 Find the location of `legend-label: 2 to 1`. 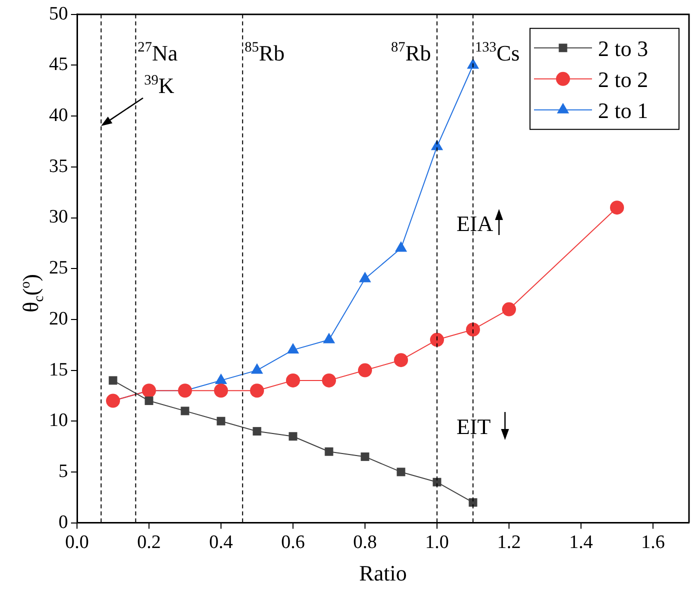

legend-label: 2 to 1 is located at coordinates (623, 110).